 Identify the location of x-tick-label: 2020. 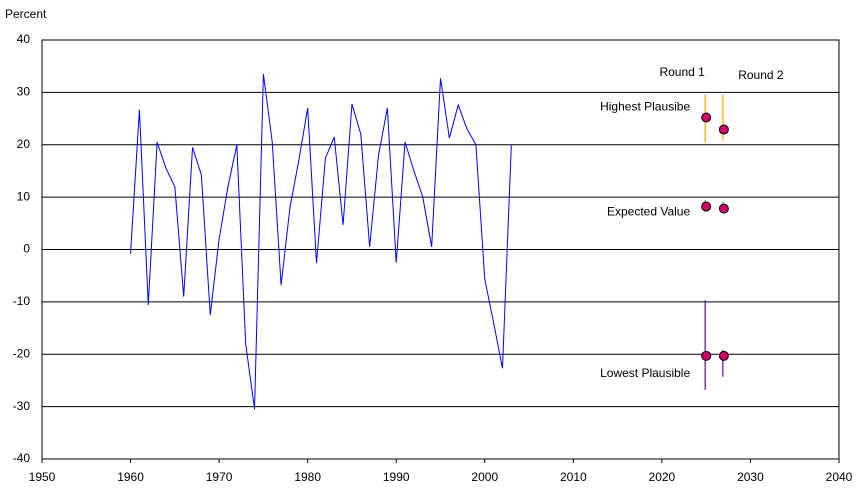
(662, 477).